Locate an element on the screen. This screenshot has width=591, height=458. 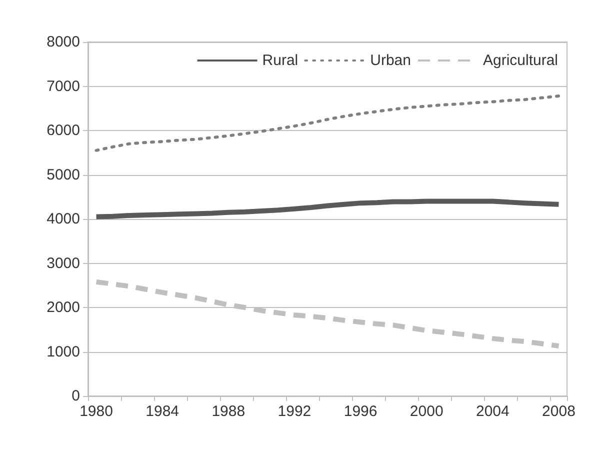
y-tick-label: 5000 is located at coordinates (63, 175).